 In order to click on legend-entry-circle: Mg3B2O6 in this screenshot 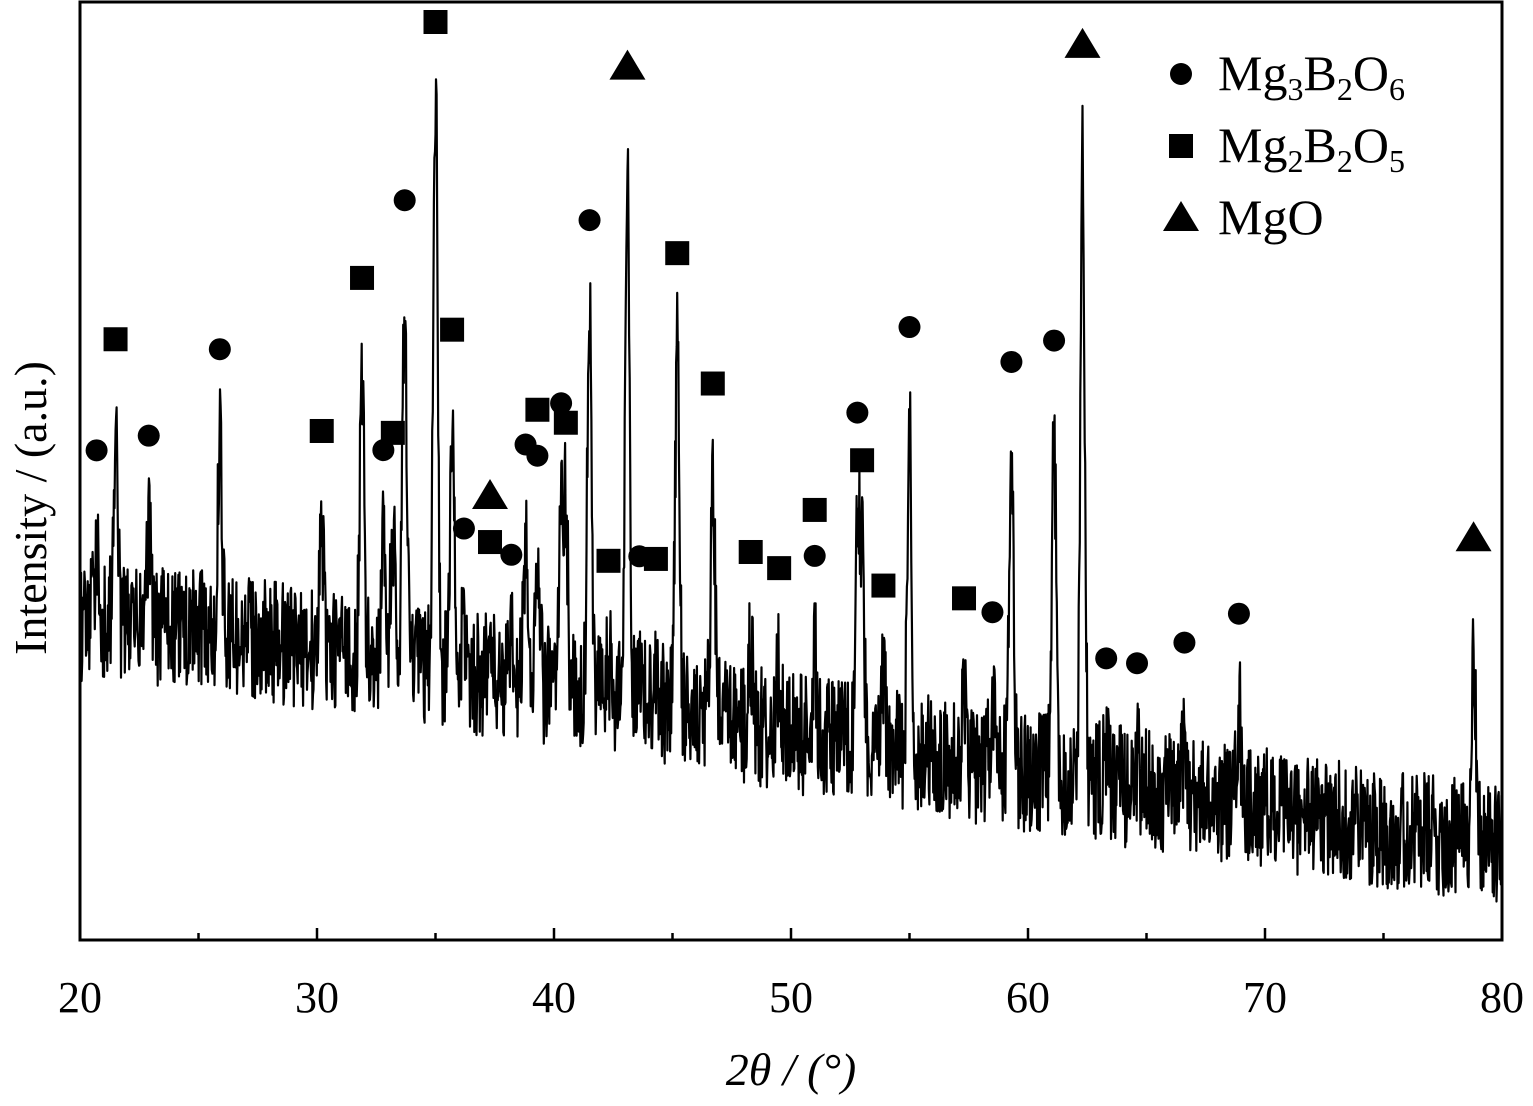, I will do `click(1287, 76)`.